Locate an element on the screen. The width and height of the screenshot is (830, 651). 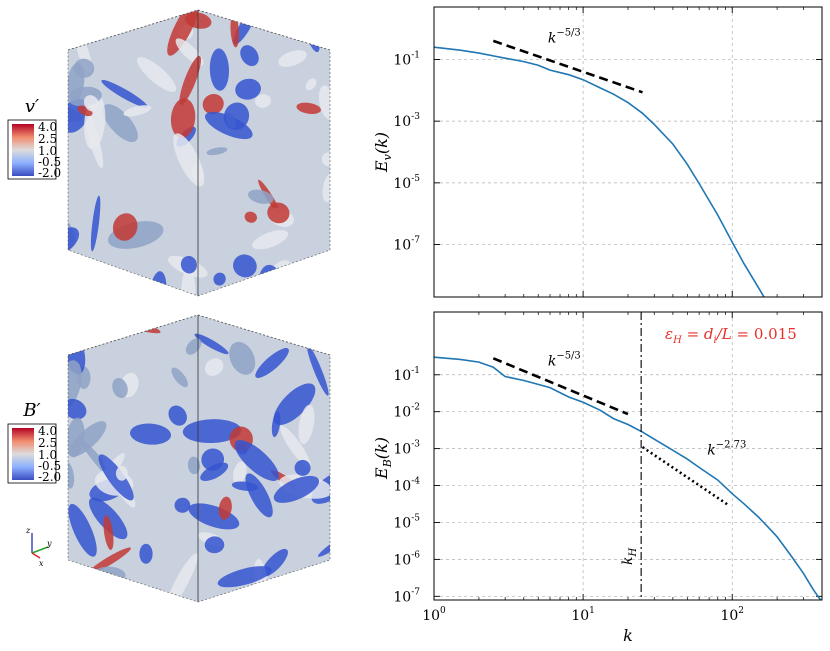
colorbar-velocity-tick: 4.0 is located at coordinates (47, 127).